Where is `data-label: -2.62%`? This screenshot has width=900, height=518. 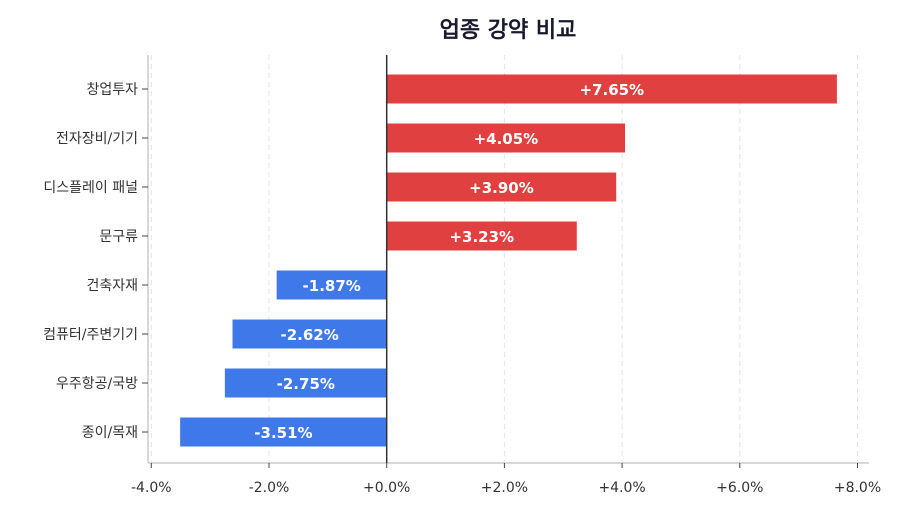 data-label: -2.62% is located at coordinates (309, 335).